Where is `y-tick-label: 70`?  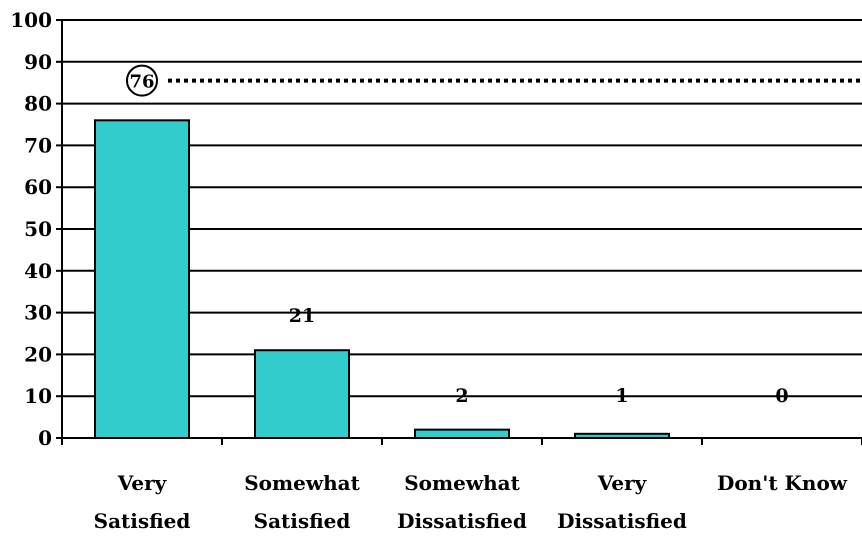 y-tick-label: 70 is located at coordinates (38, 145).